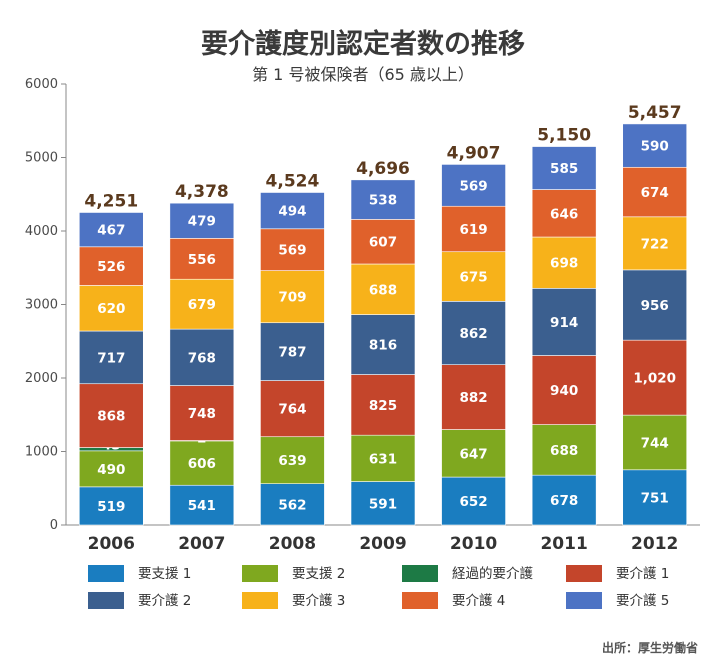  I want to click on legend-label: 経過的要介護, so click(492, 574).